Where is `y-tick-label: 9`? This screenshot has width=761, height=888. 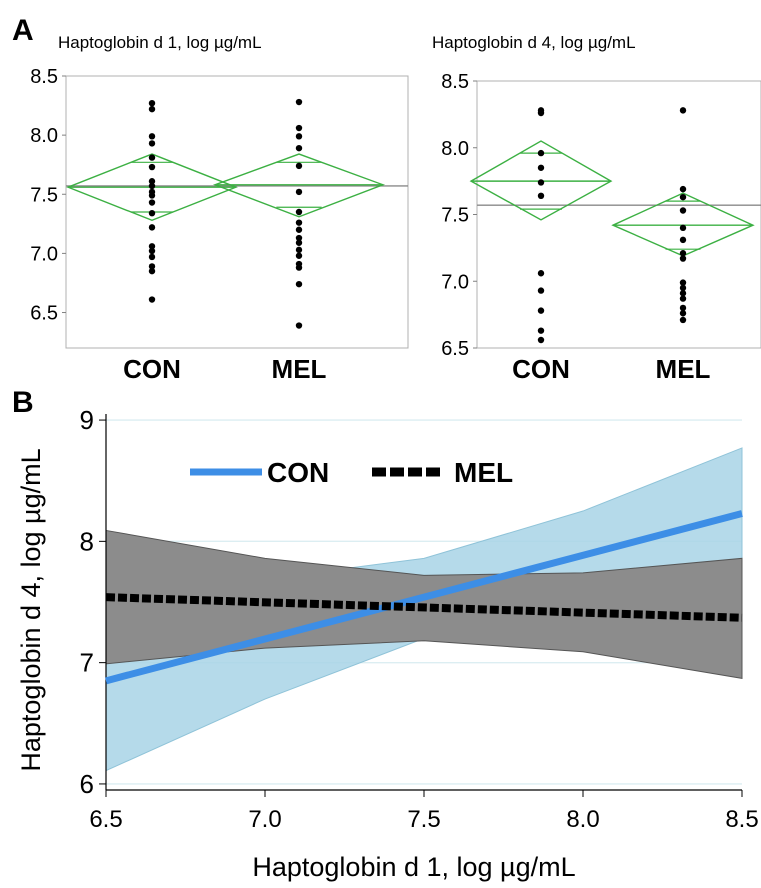
y-tick-label: 9 is located at coordinates (87, 420).